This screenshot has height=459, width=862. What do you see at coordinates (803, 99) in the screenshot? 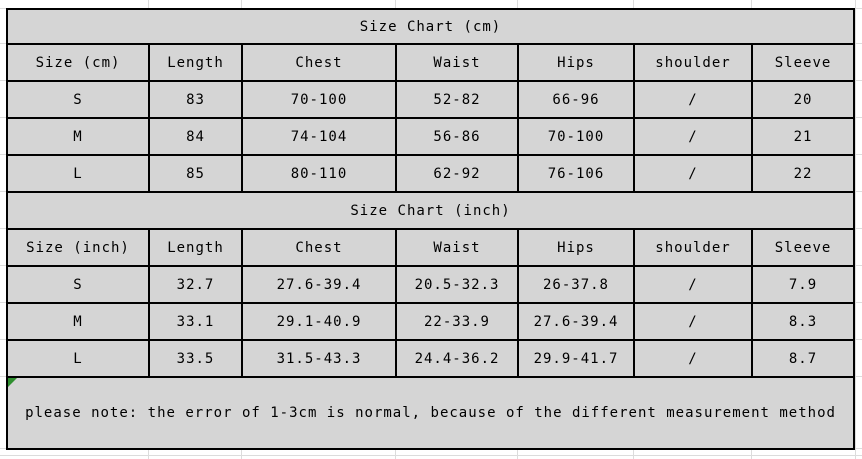
I see `table-cell: 20` at bounding box center [803, 99].